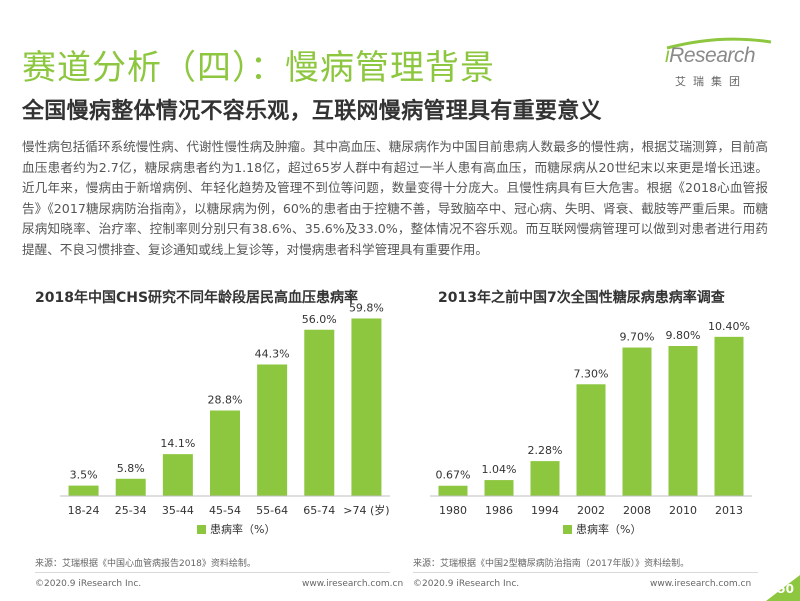 This screenshot has height=601, width=800. Describe the element at coordinates (785, 589) in the screenshot. I see `page-number: 50` at that location.